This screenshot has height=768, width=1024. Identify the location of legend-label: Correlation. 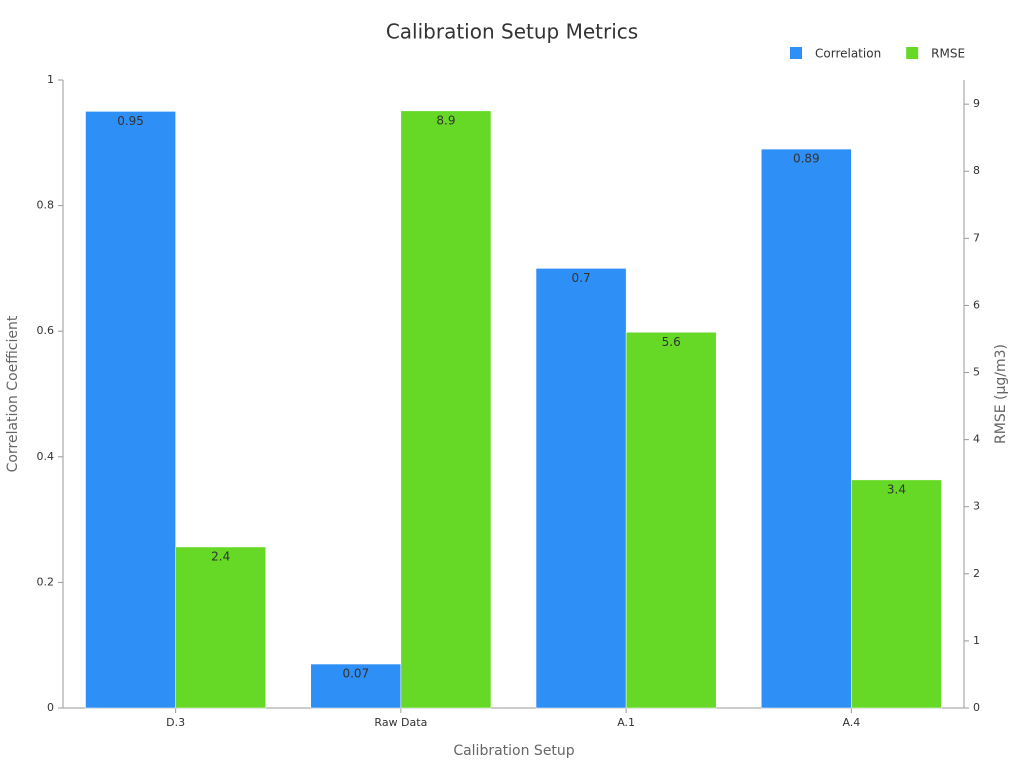
(848, 54).